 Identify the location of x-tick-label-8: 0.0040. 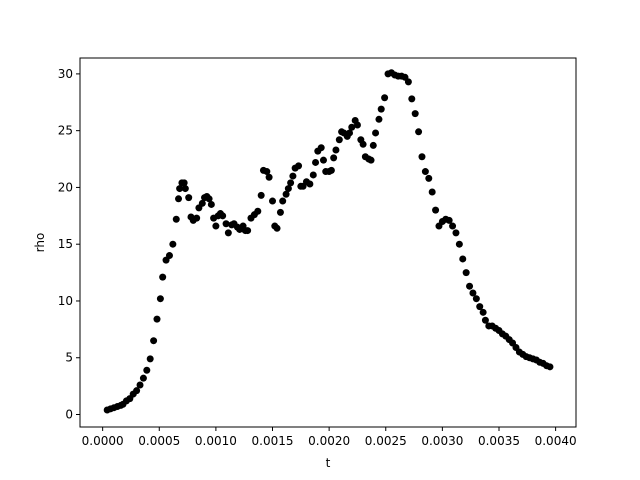
(556, 441).